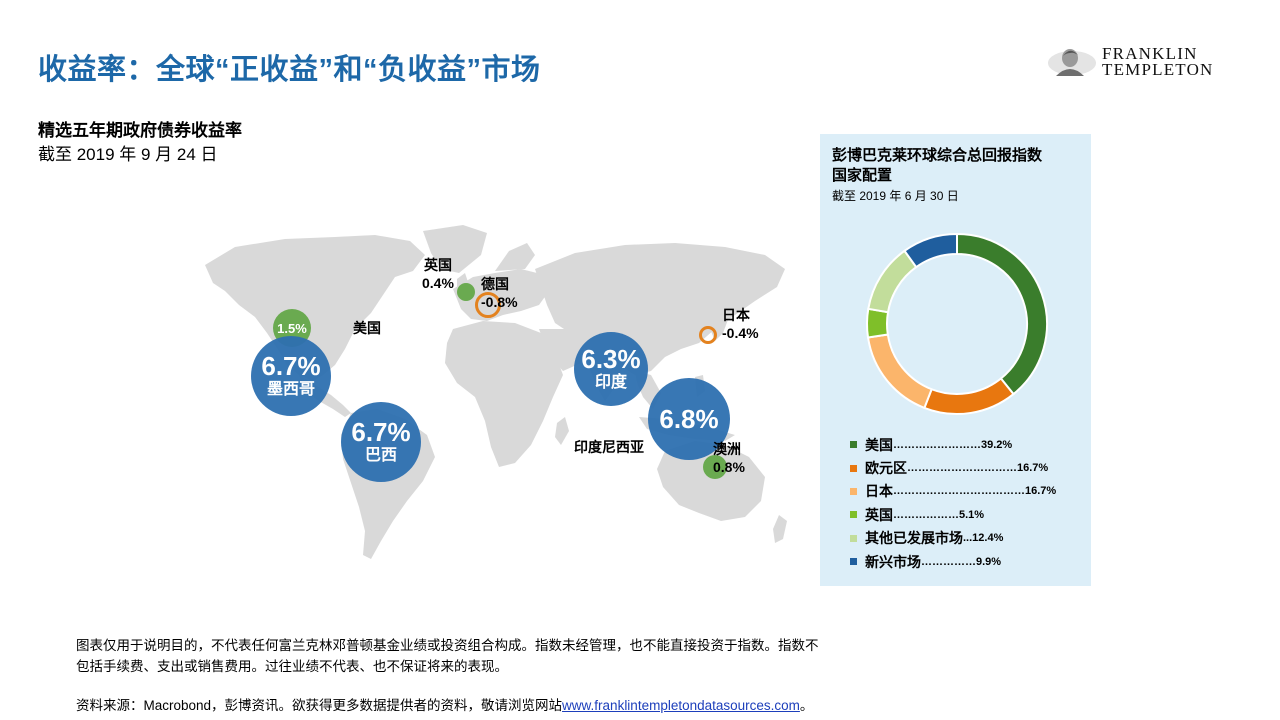 The width and height of the screenshot is (1280, 720). What do you see at coordinates (1150, 53) in the screenshot?
I see `logo-line-1: FRANKLIN` at bounding box center [1150, 53].